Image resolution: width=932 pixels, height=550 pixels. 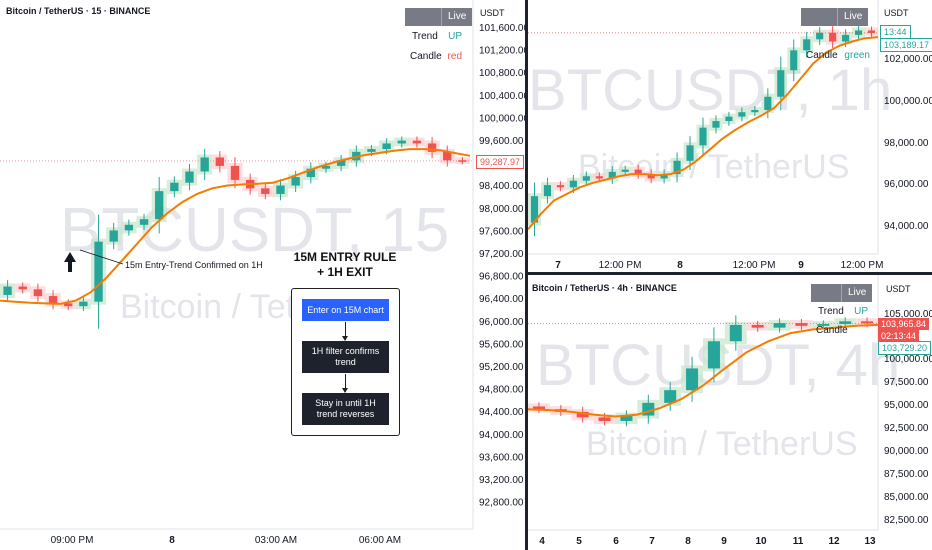 I want to click on price-tick-label: 95,600.00, so click(x=501, y=344).